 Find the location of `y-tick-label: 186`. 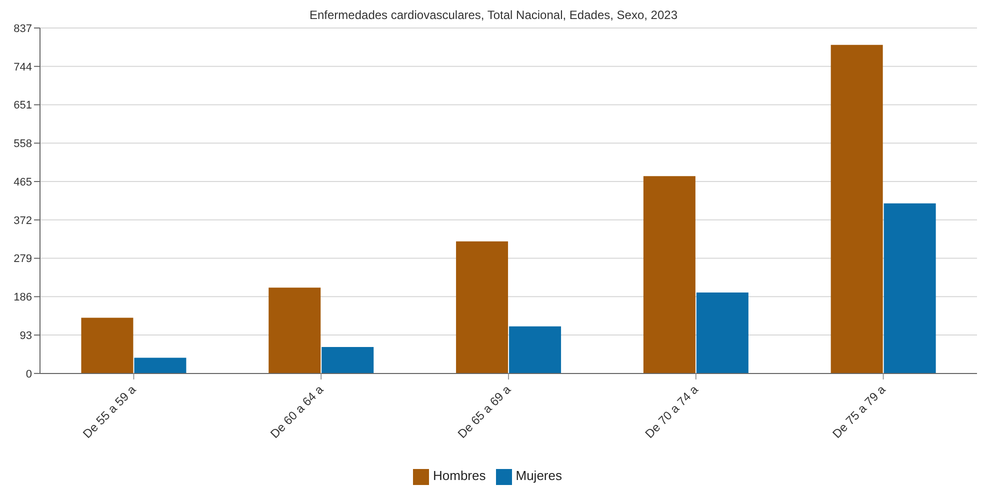

y-tick-label: 186 is located at coordinates (23, 298).